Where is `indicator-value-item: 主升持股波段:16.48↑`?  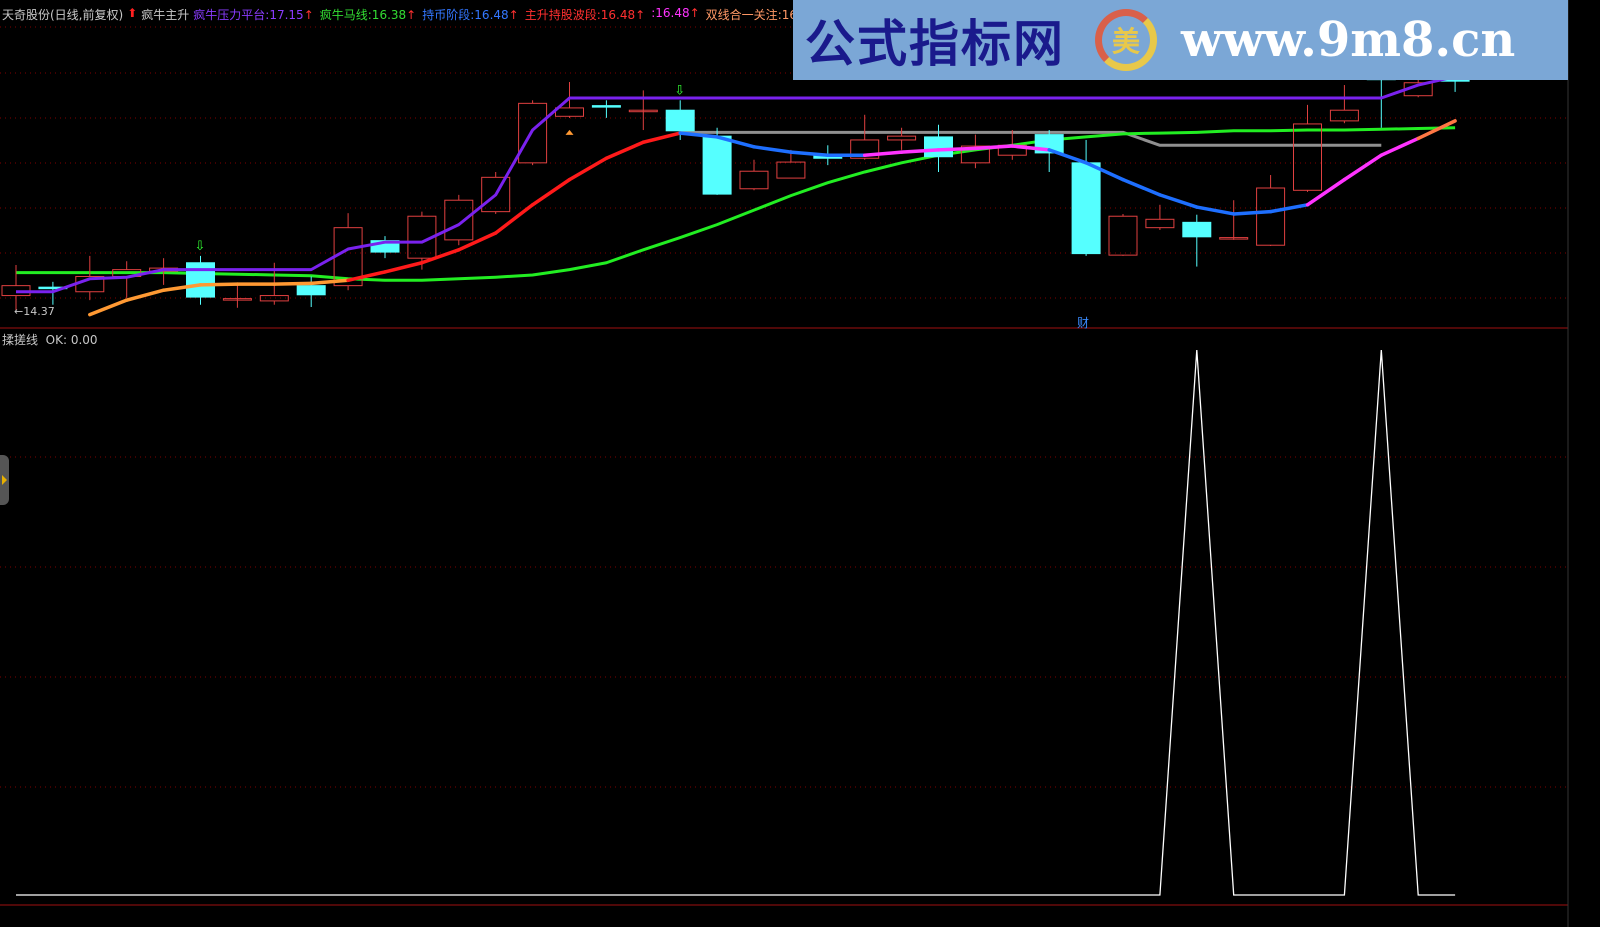 indicator-value-item: 主升持股波段:16.48↑ is located at coordinates (585, 14).